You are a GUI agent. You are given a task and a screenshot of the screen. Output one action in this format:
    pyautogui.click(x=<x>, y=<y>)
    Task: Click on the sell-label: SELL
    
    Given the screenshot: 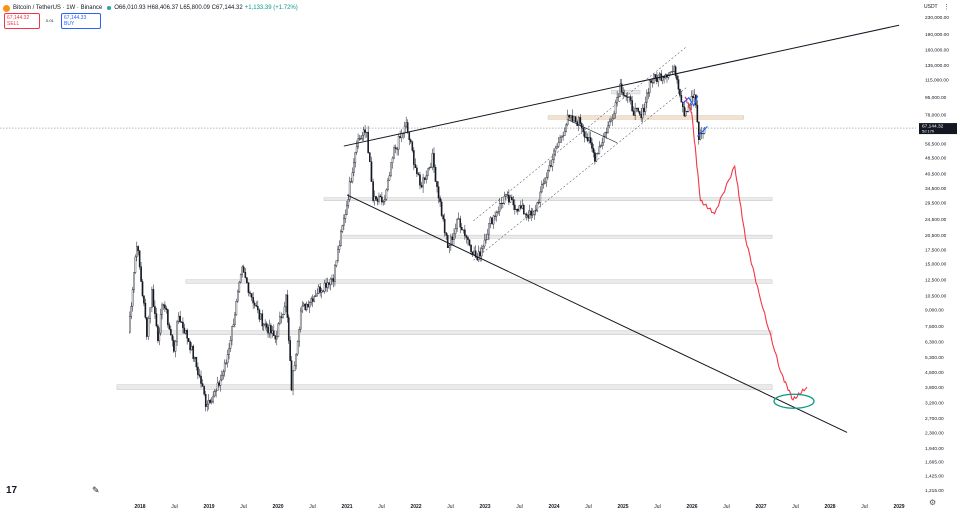 What is the action you would take?
    pyautogui.click(x=13, y=24)
    